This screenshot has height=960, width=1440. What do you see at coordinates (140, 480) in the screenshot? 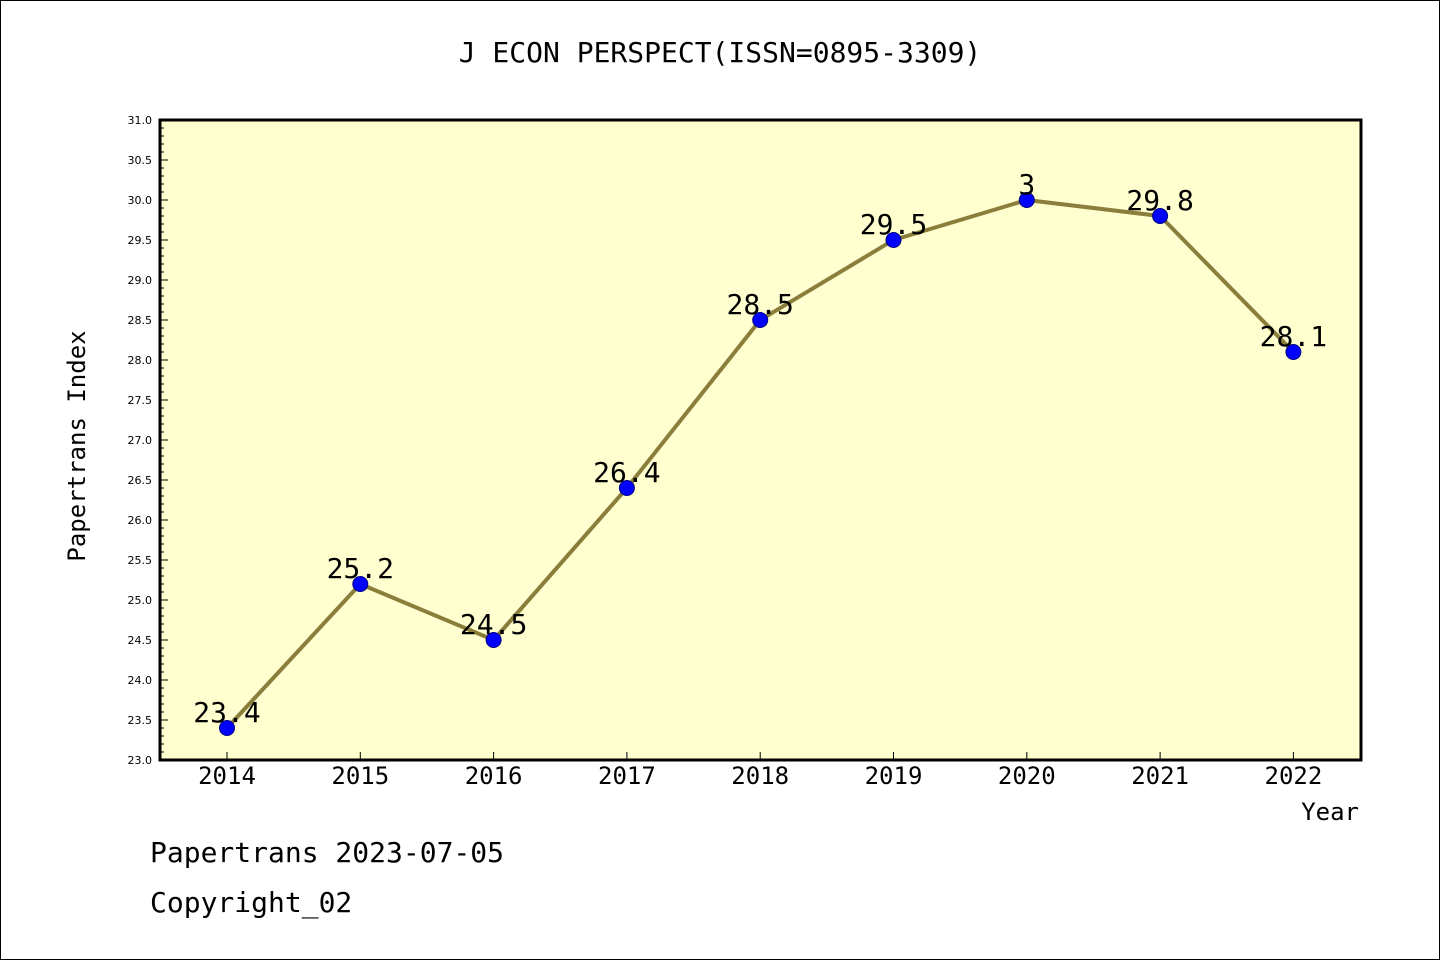
I see `y-tick-label: 26.5` at bounding box center [140, 480].